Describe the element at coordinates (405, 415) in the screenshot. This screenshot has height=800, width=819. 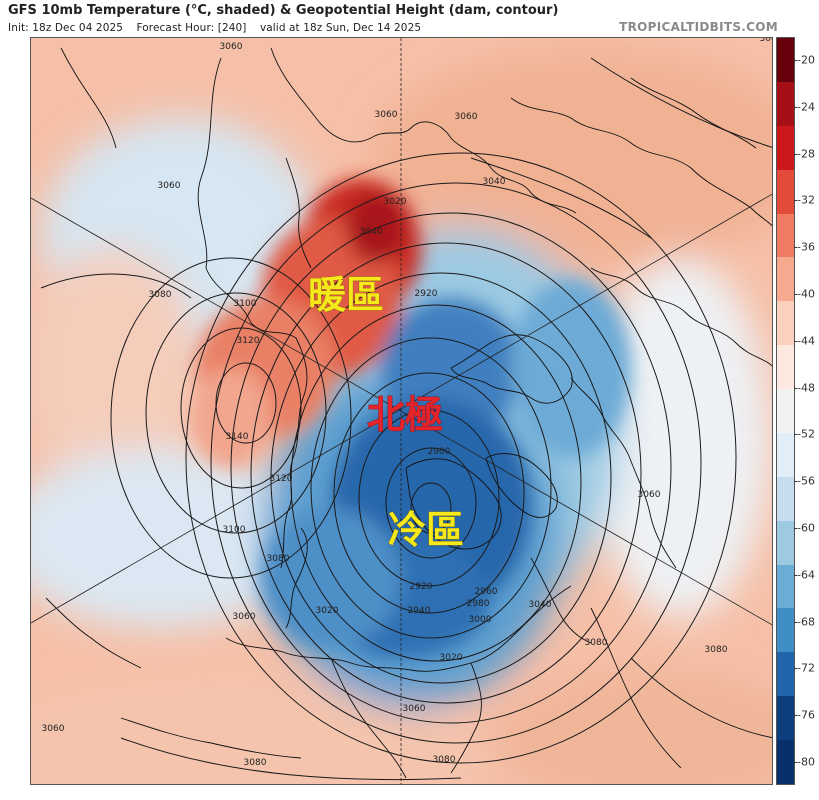
I see `pole-label: 北極` at that location.